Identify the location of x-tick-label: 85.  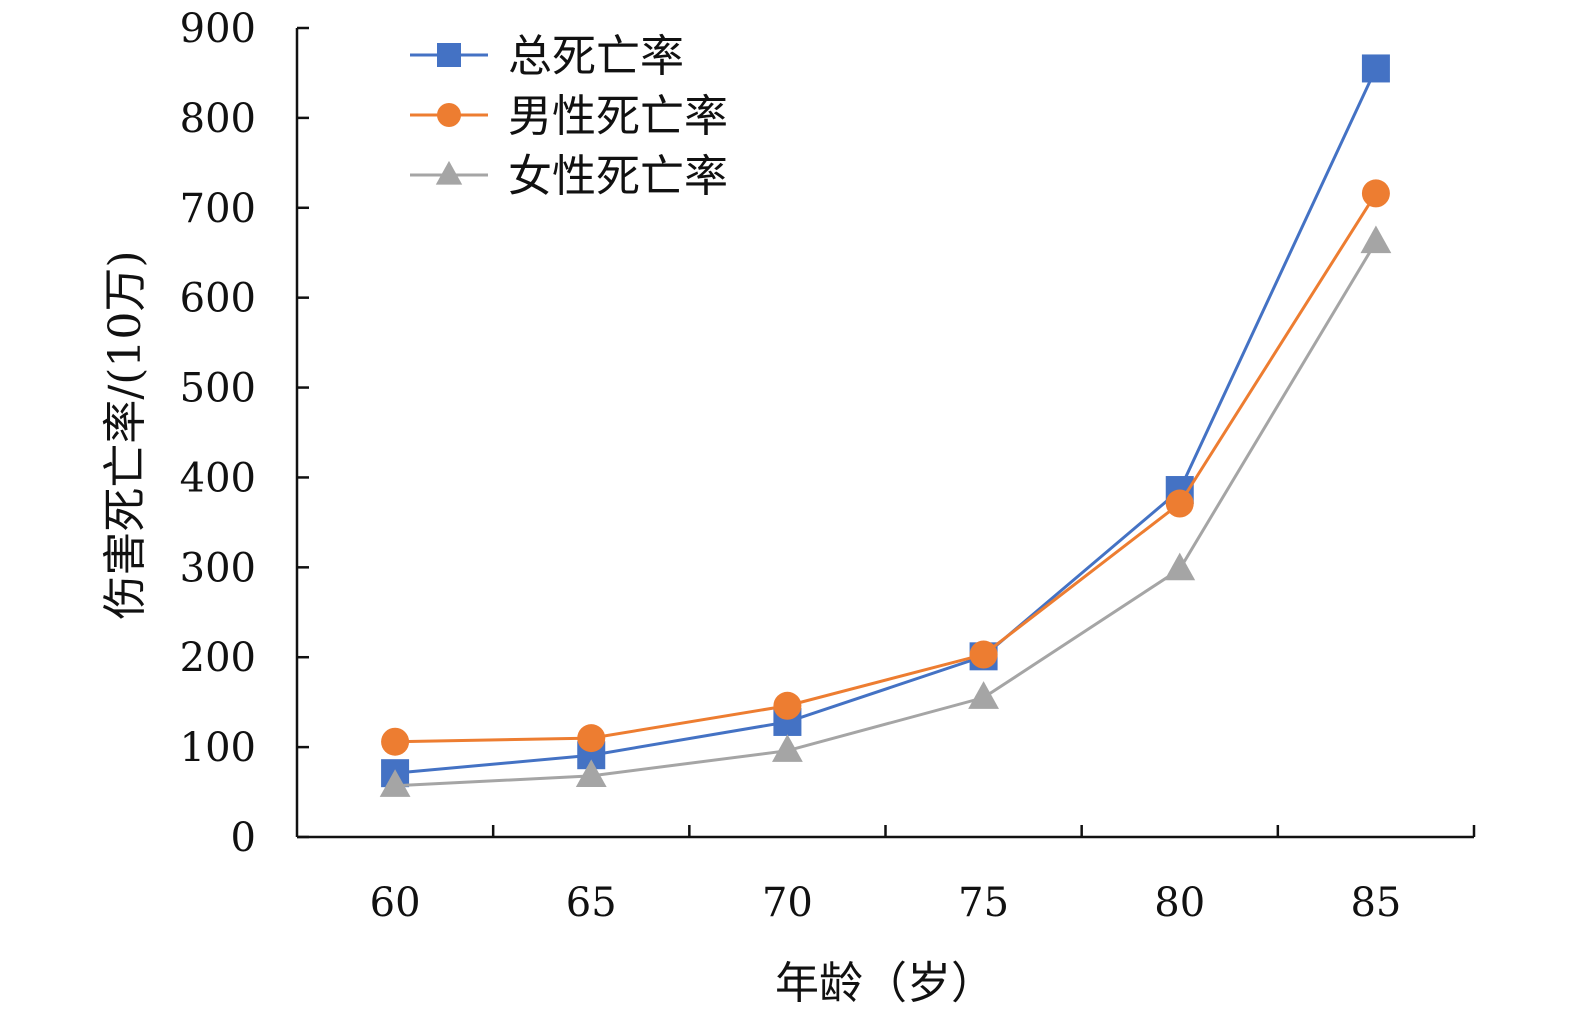
(1375, 903).